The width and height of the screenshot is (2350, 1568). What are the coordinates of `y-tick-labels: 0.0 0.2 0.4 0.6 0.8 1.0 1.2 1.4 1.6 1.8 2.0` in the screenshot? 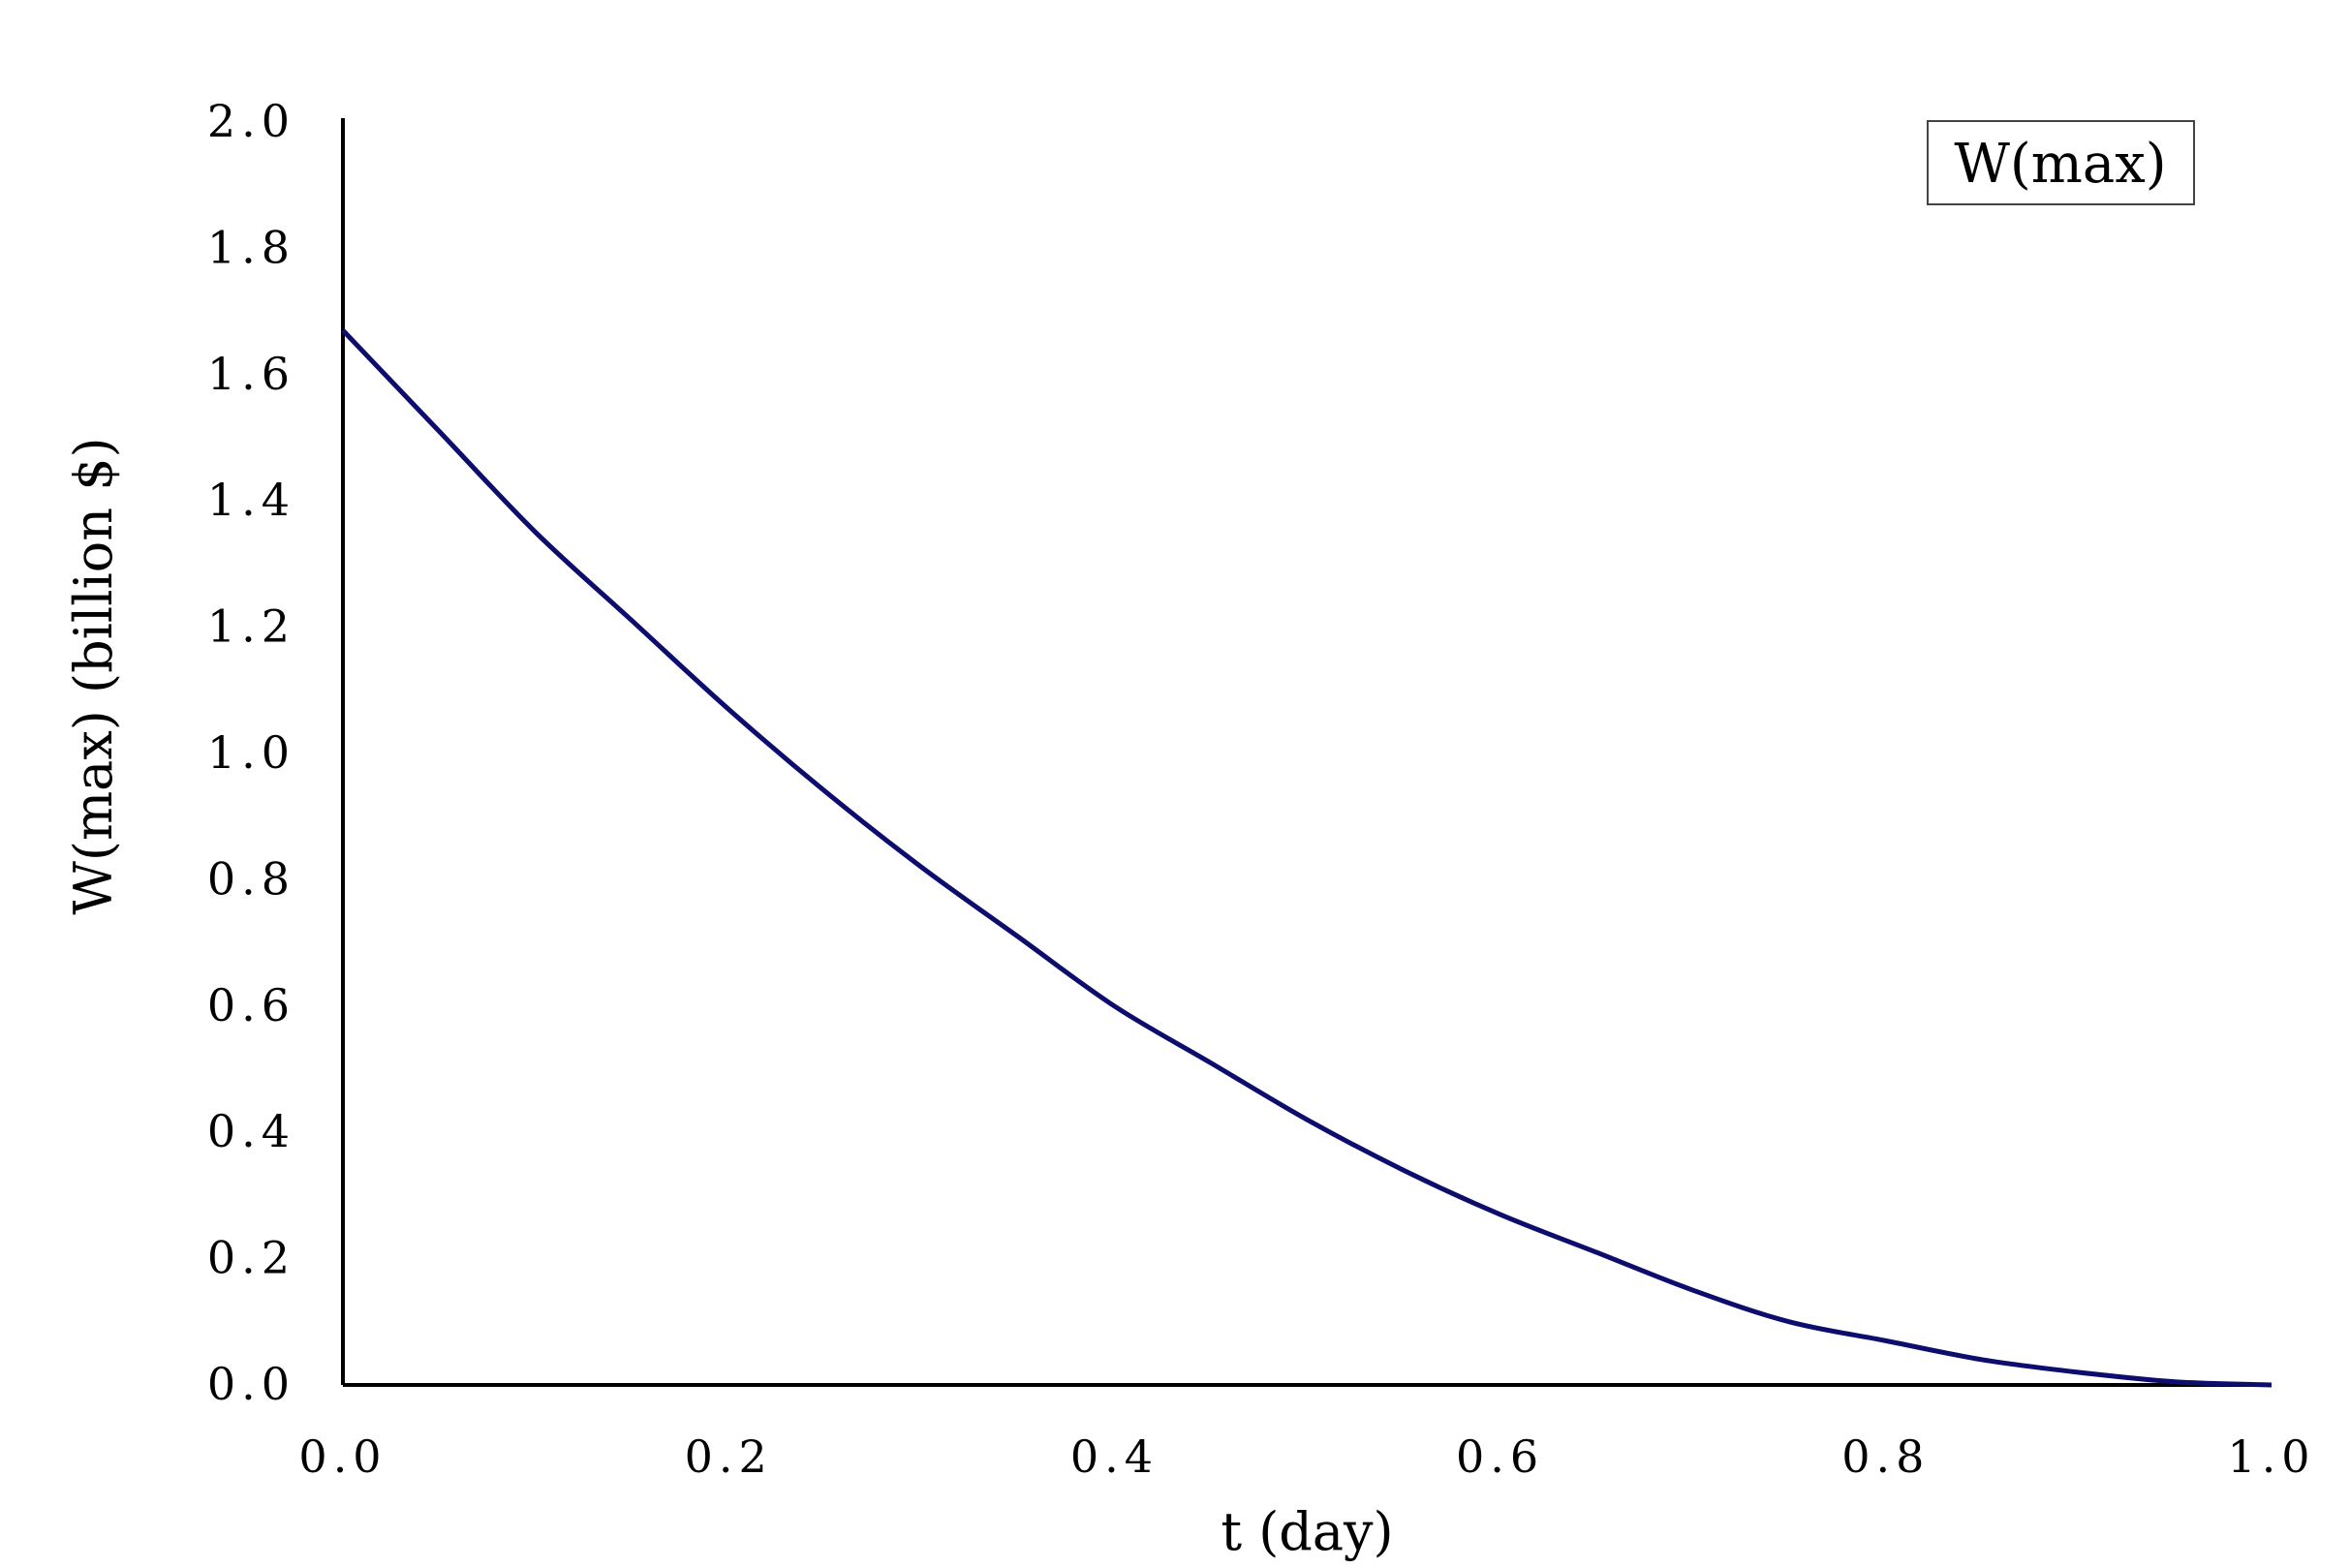 It's located at (251, 752).